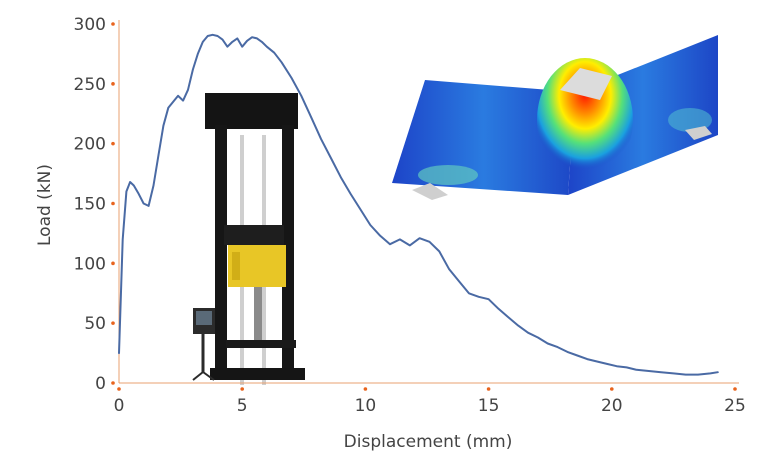 This screenshot has height=457, width=775. What do you see at coordinates (489, 406) in the screenshot?
I see `x-tick-label: 15` at bounding box center [489, 406].